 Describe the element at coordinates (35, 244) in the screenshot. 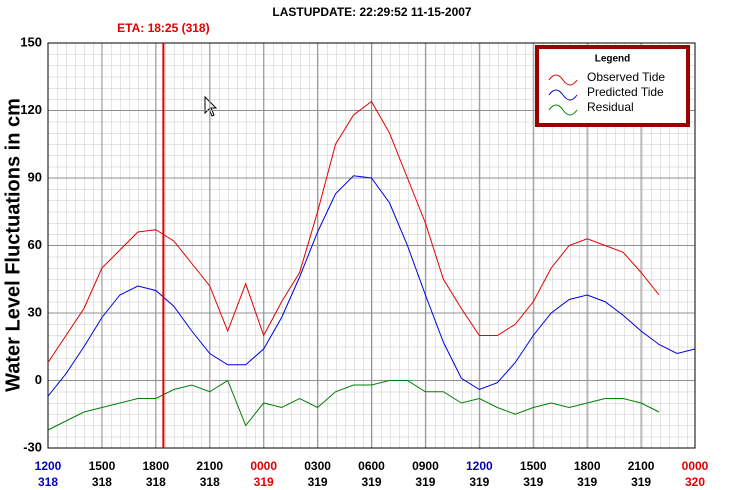

I see `y-tick-label: 60` at that location.